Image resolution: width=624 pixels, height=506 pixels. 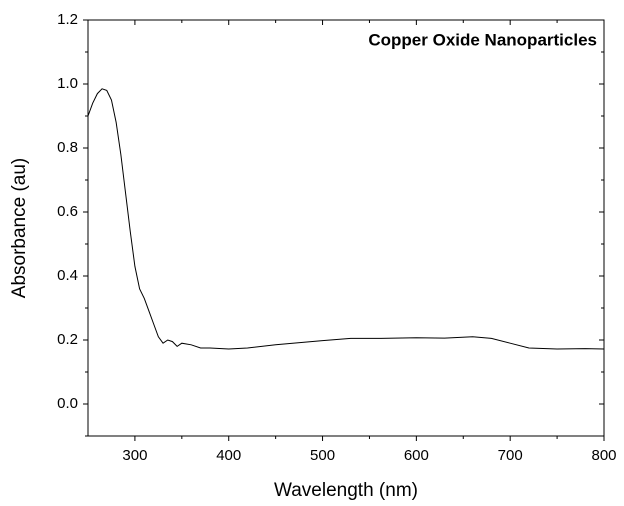 What do you see at coordinates (19, 228) in the screenshot?
I see `y-axis-label: Absorbance (au)` at bounding box center [19, 228].